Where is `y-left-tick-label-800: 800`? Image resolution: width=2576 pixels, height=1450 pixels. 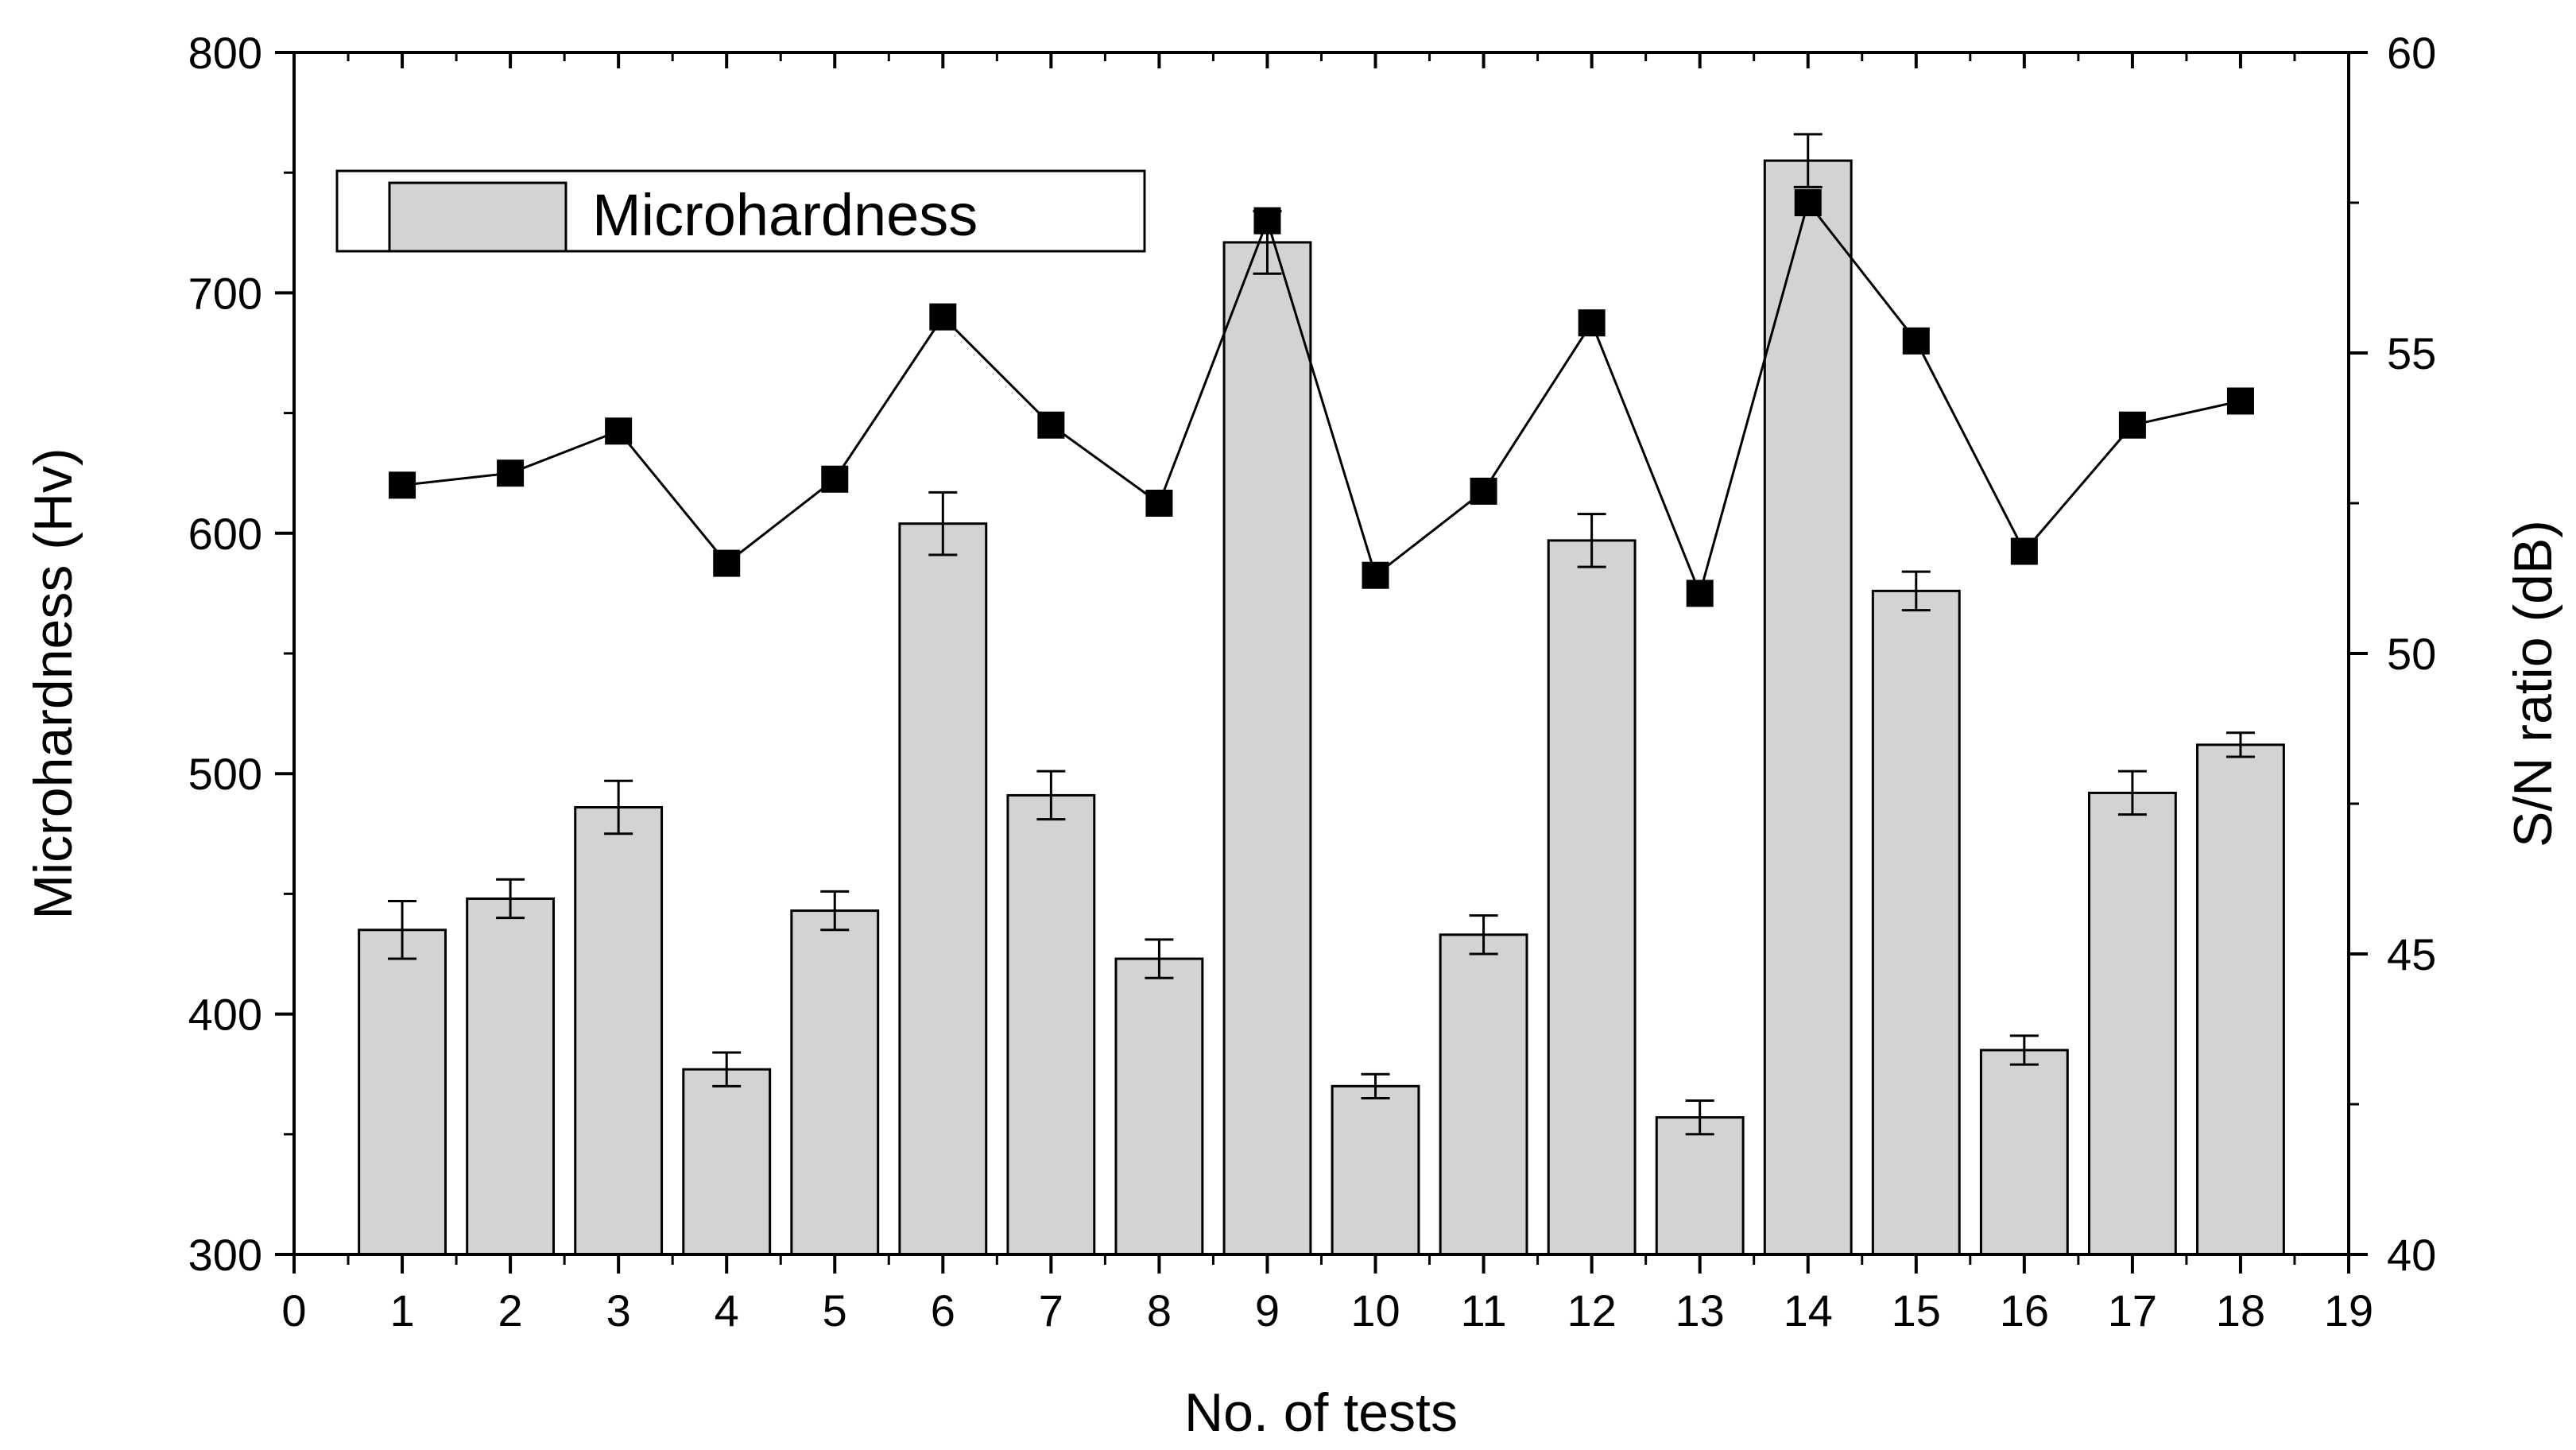
y-left-tick-label-800: 800 is located at coordinates (225, 53).